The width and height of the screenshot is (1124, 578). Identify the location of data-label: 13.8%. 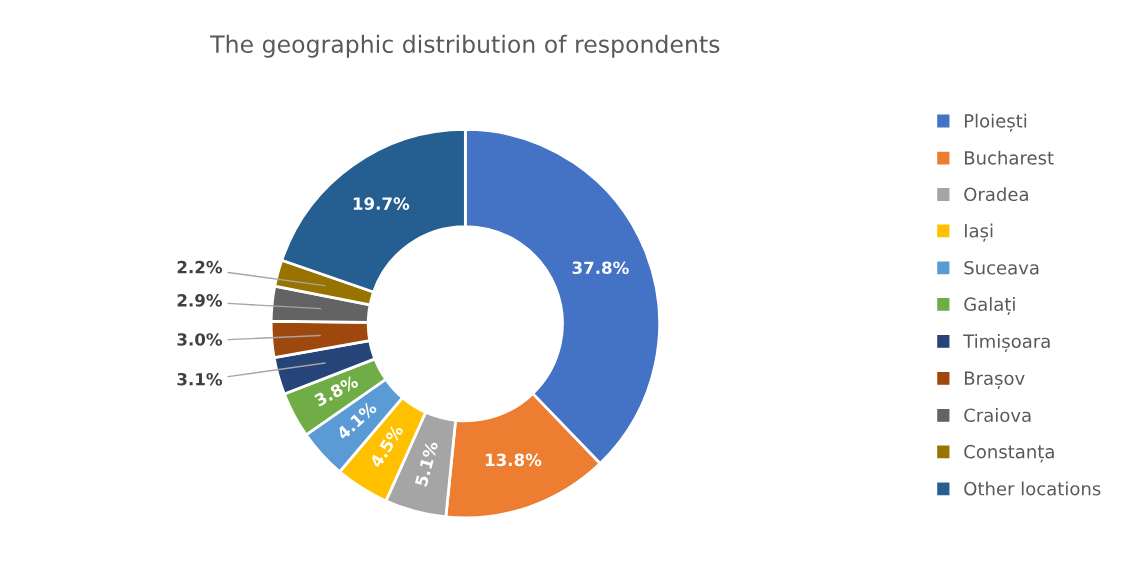
(513, 460).